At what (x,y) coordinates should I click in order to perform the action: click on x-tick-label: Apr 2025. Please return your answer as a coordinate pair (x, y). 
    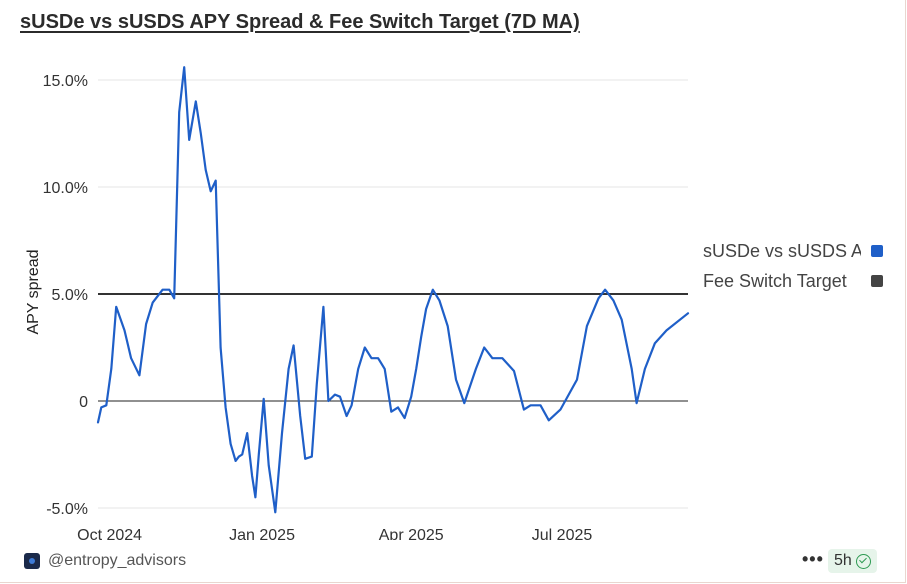
    Looking at the image, I should click on (411, 533).